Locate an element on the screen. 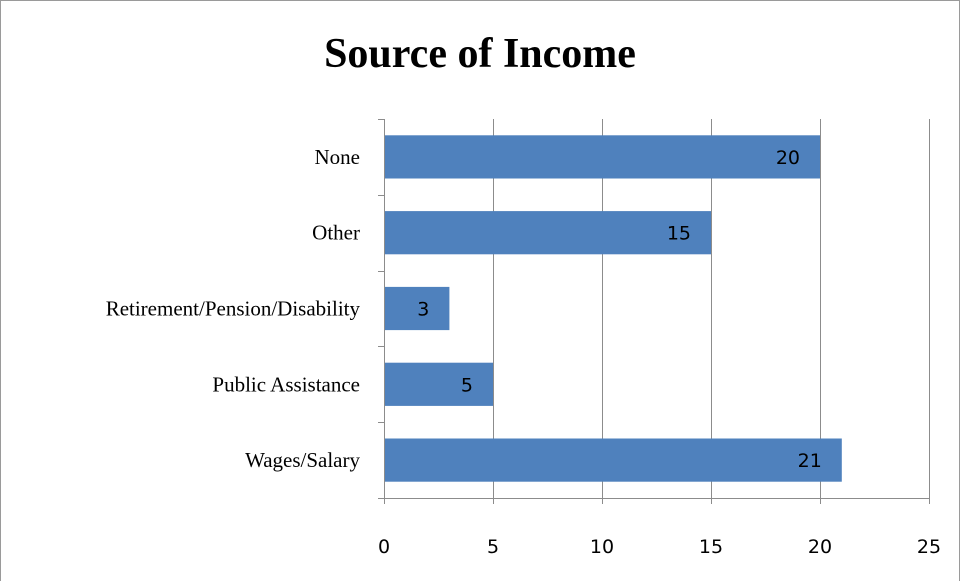  category-label: Retirement/Pension/Disability is located at coordinates (233, 309).